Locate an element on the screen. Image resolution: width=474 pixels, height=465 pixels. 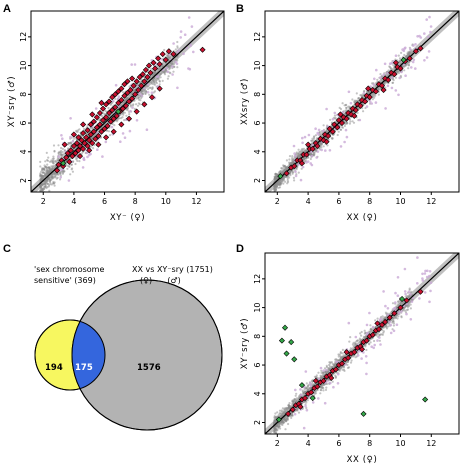
y-tick-label: 12 is located at coordinates (257, 279).